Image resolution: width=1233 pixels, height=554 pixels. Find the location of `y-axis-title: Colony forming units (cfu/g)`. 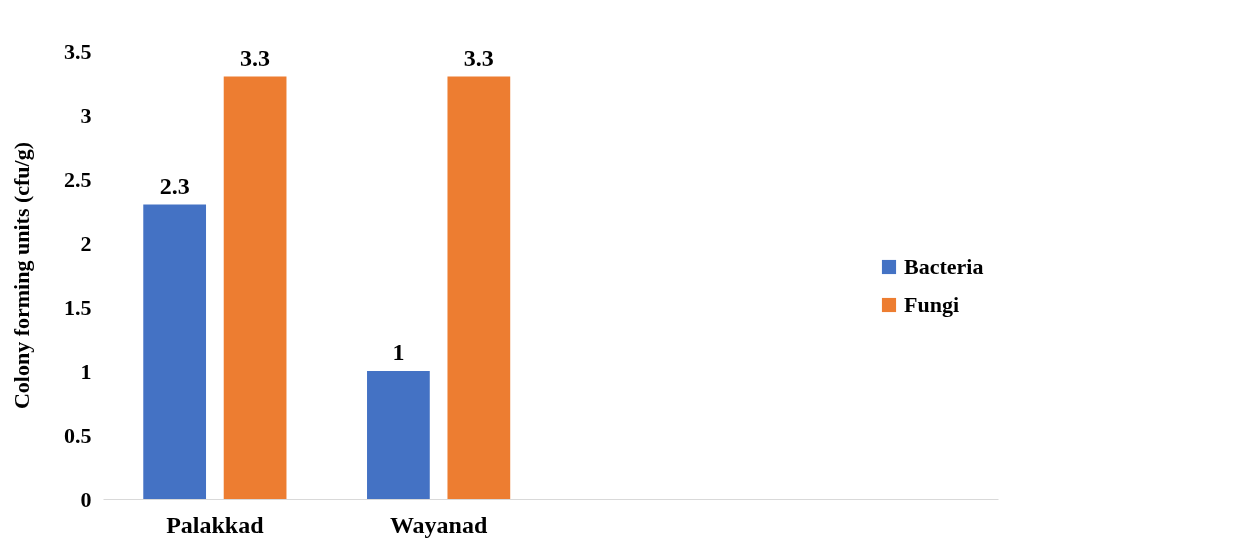

y-axis-title: Colony forming units (cfu/g) is located at coordinates (21, 275).